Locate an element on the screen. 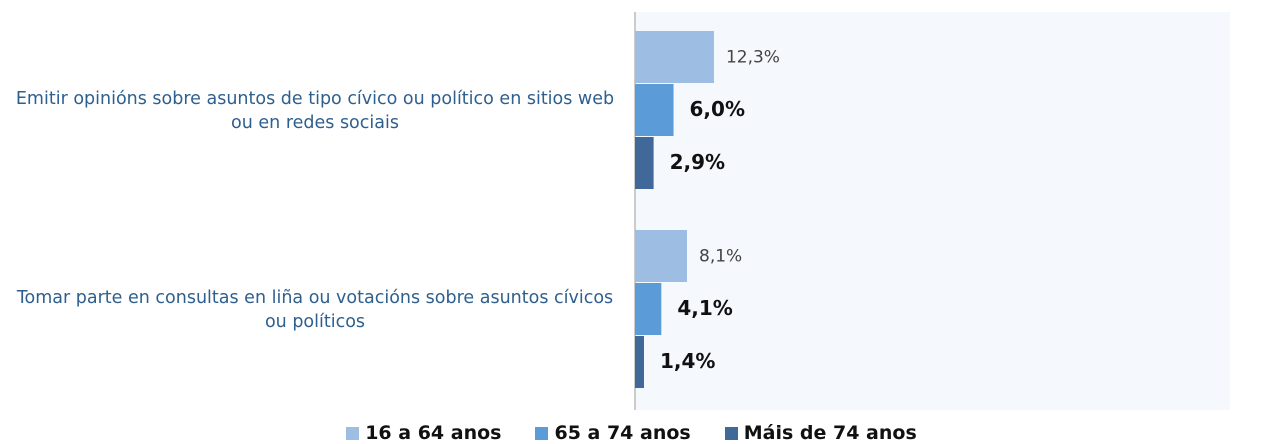  legend-item: 16 a 64 anos is located at coordinates (423, 433).